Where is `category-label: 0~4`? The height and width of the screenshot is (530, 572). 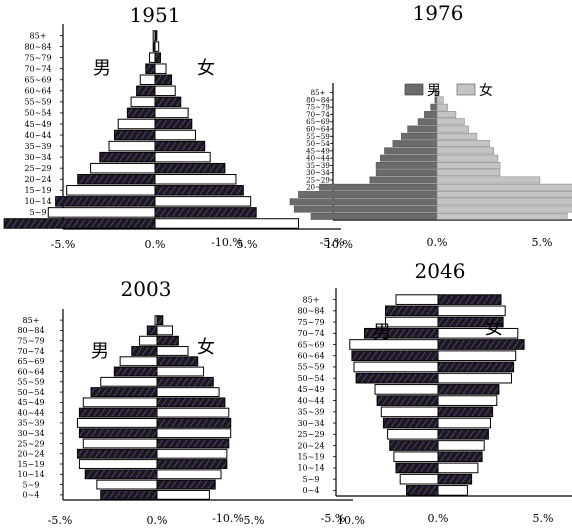 category-label: 0~4 is located at coordinates (31, 495).